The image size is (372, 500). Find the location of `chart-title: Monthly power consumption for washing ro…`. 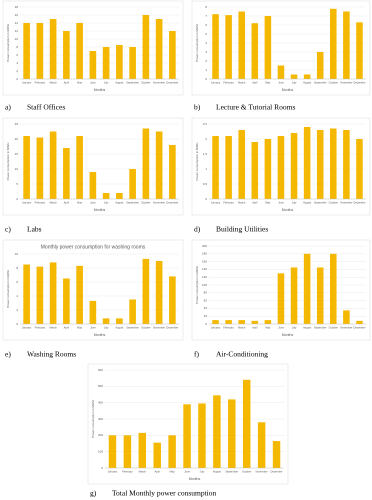

chart-title: Monthly power consumption for washing ro… is located at coordinates (93, 247).